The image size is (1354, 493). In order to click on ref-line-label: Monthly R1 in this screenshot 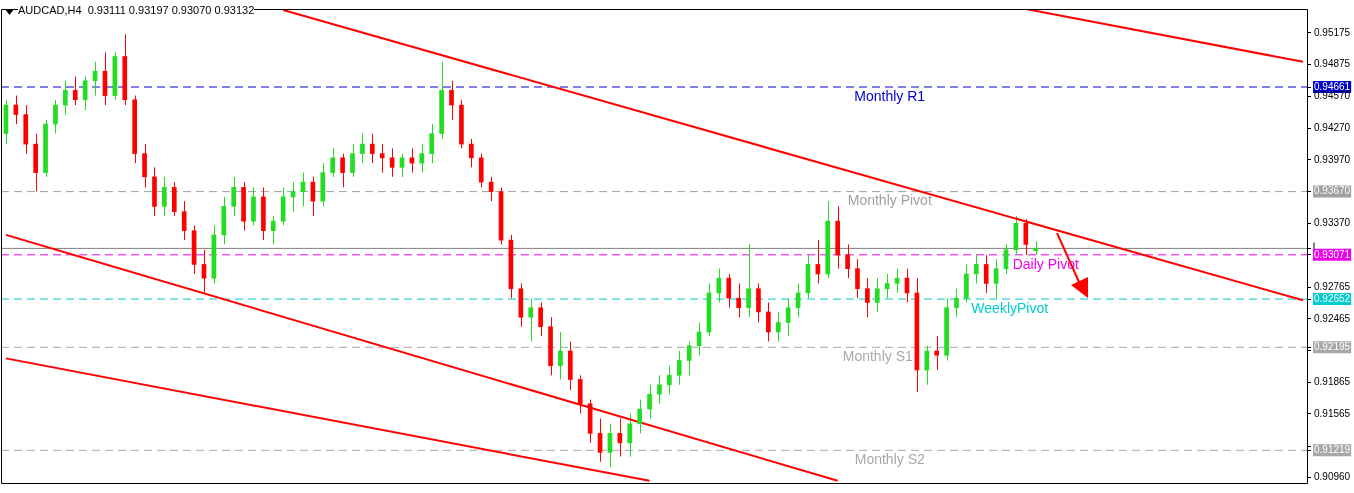, I will do `click(890, 95)`.